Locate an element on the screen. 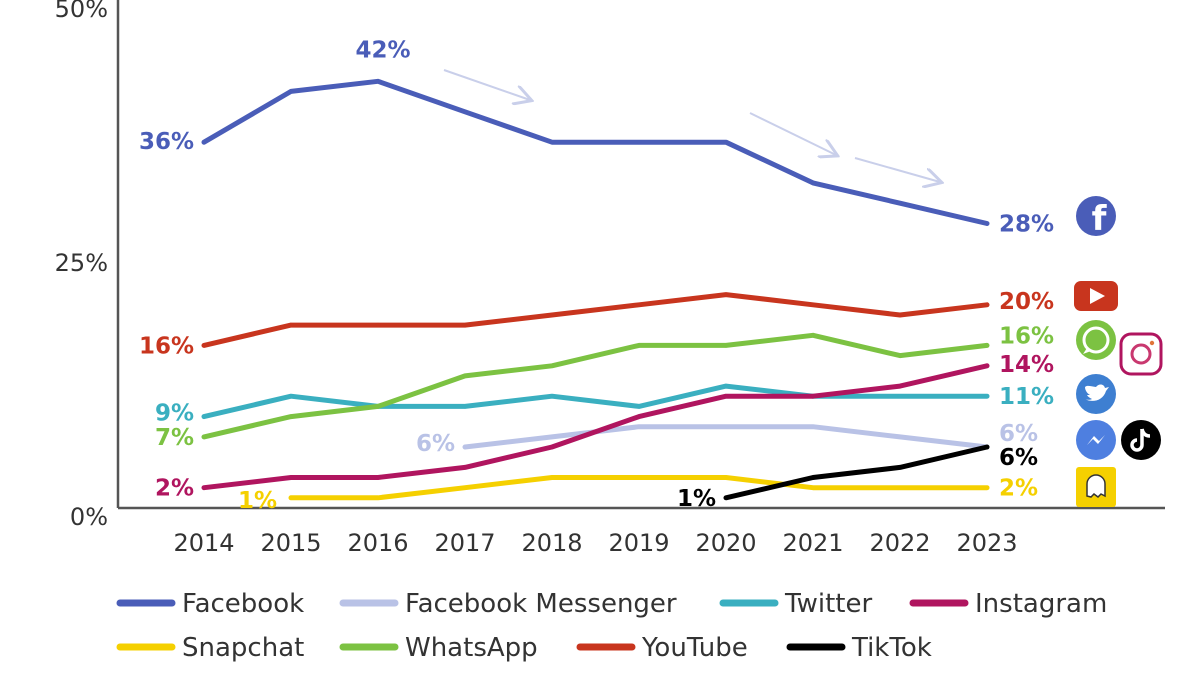 The image size is (1200, 675). tiktok-icon is located at coordinates (1141, 440).